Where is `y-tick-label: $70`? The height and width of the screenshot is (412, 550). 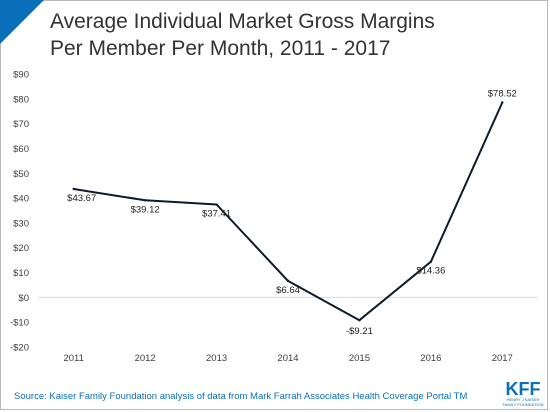 y-tick-label: $70 is located at coordinates (21, 124).